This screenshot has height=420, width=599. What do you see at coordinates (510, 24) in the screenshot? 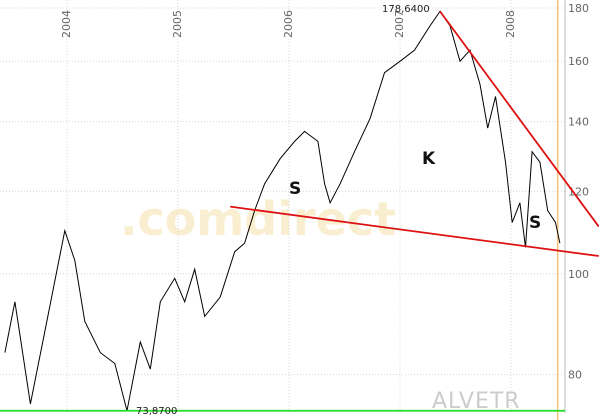
I see `x-tick-label: 2008` at bounding box center [510, 24].